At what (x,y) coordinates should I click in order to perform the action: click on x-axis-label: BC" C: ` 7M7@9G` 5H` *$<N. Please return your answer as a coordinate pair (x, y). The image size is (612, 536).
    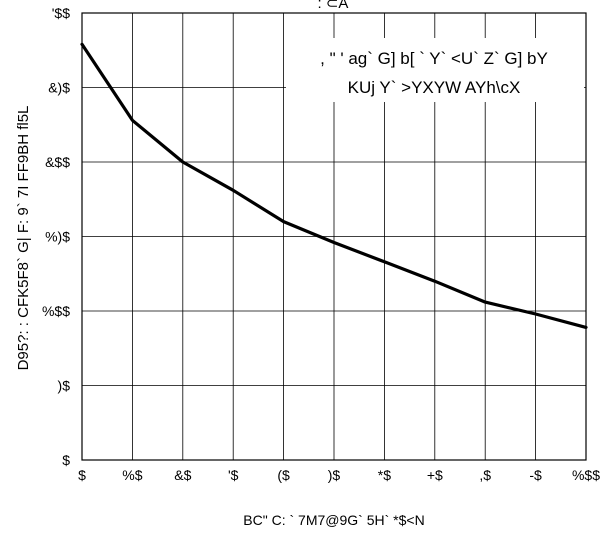
    Looking at the image, I should click on (333, 520).